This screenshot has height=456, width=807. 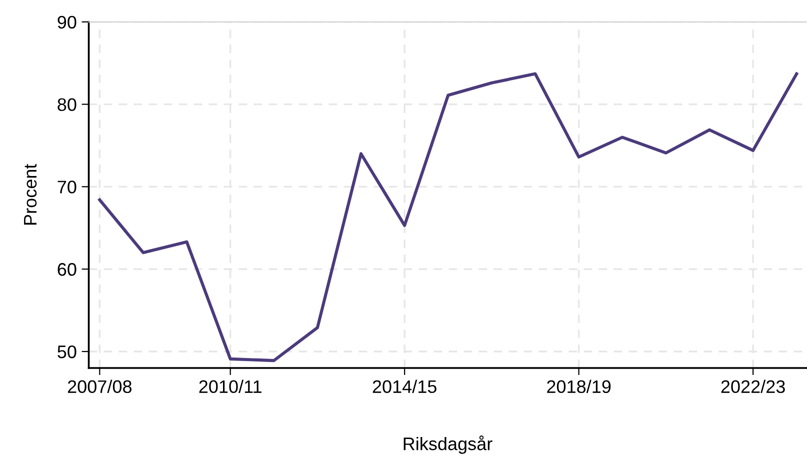 I want to click on x-tick-label: 2014/15, so click(x=404, y=387).